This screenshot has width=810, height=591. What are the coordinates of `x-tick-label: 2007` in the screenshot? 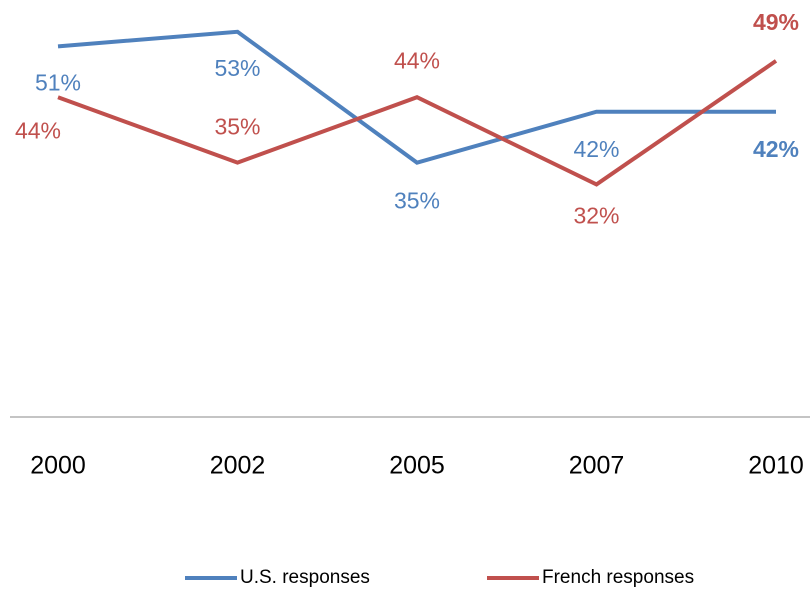 It's located at (597, 466).